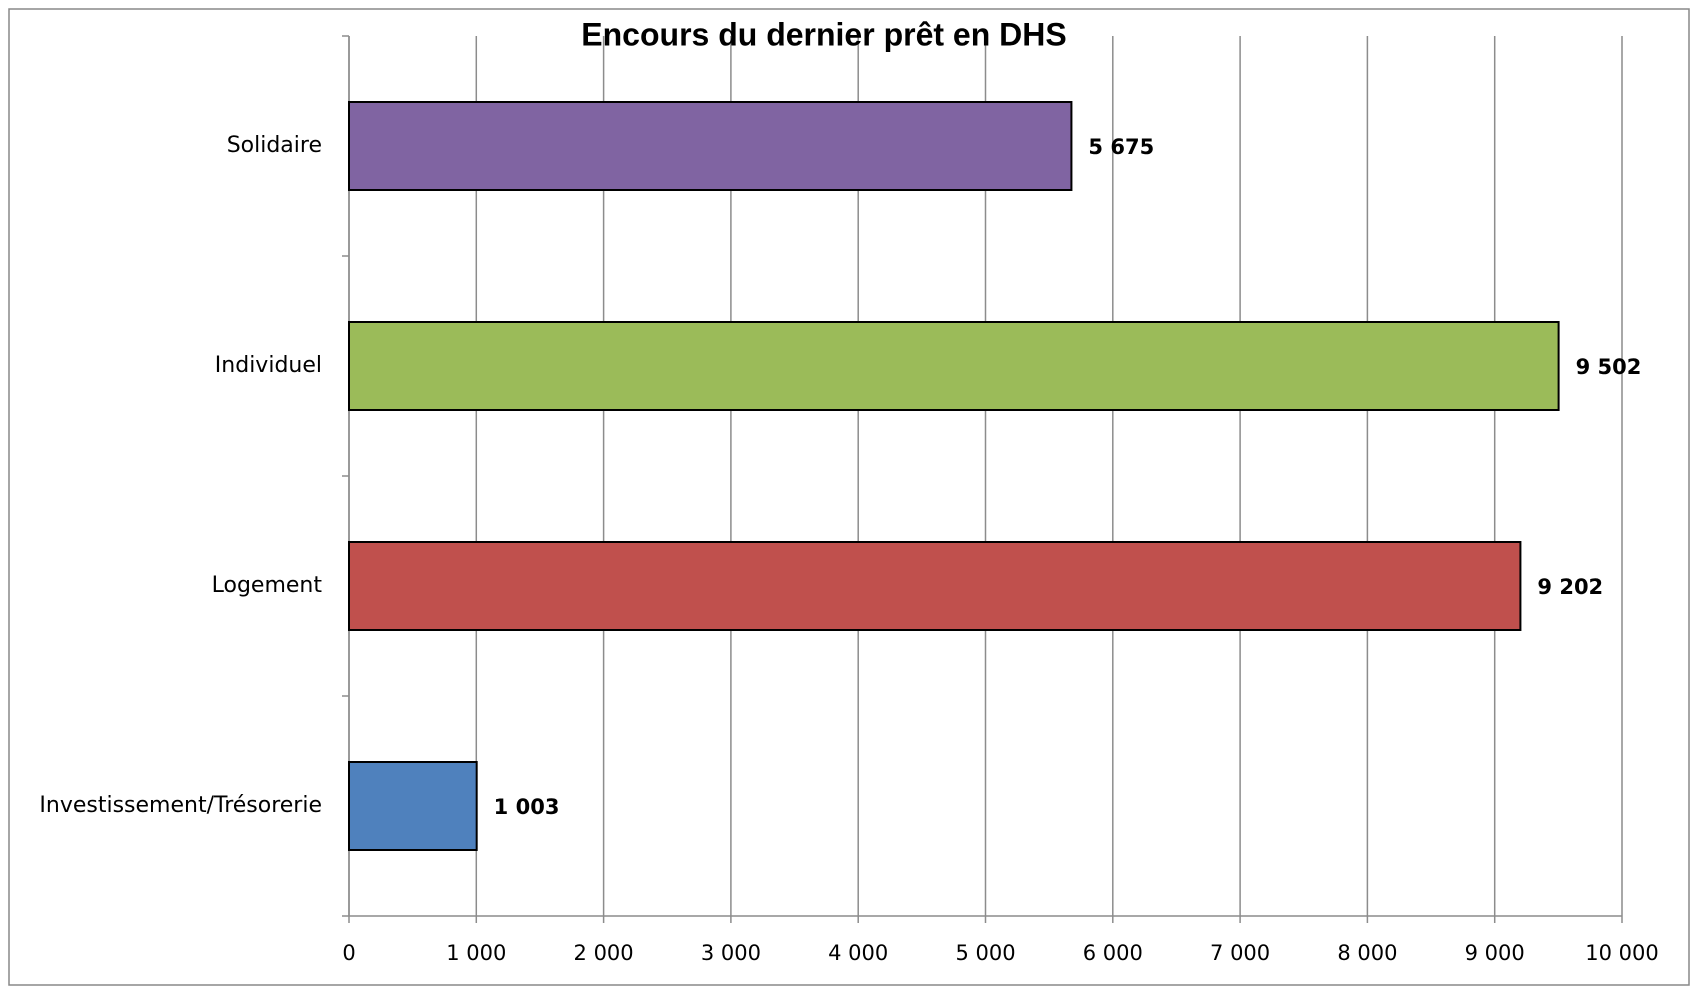 This screenshot has height=991, width=1700. What do you see at coordinates (731, 953) in the screenshot?
I see `x-tick-label: 3 000` at bounding box center [731, 953].